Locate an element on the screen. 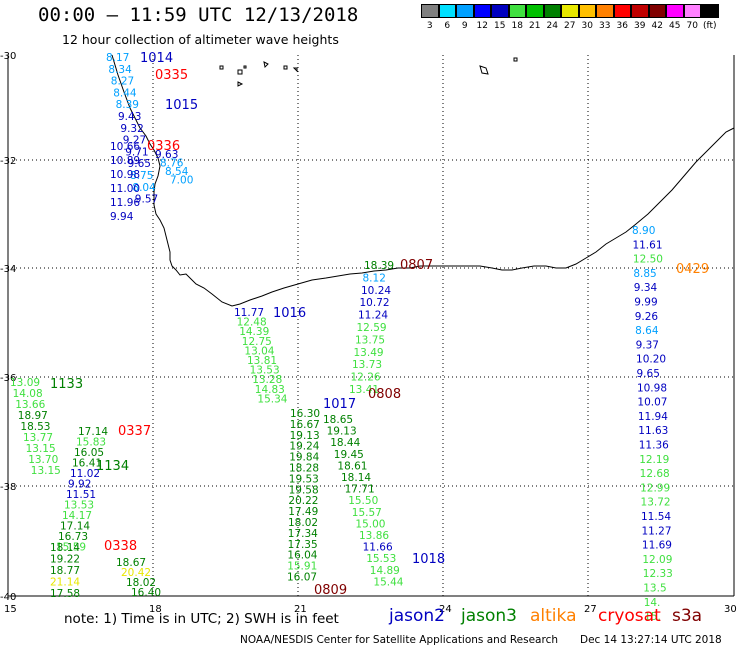 The width and height of the screenshot is (740, 650). swh-value: 12.50 is located at coordinates (648, 260).